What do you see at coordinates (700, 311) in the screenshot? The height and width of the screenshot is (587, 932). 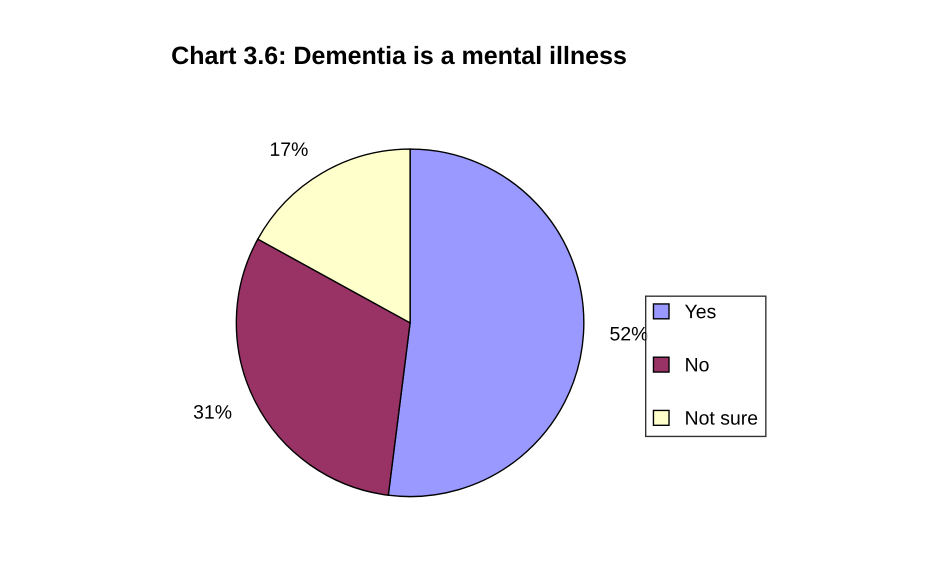 I see `legend-label: Yes` at bounding box center [700, 311].